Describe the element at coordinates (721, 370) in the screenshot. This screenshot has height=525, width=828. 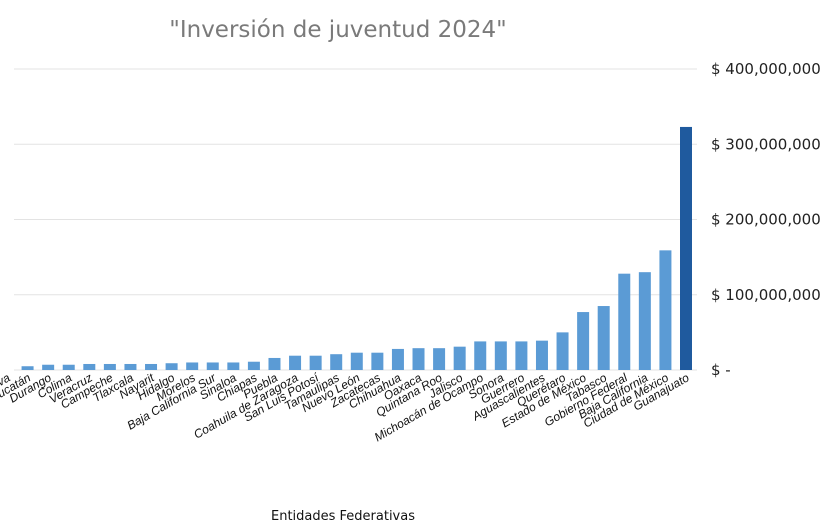
I see `y-tick-label: $ -` at that location.